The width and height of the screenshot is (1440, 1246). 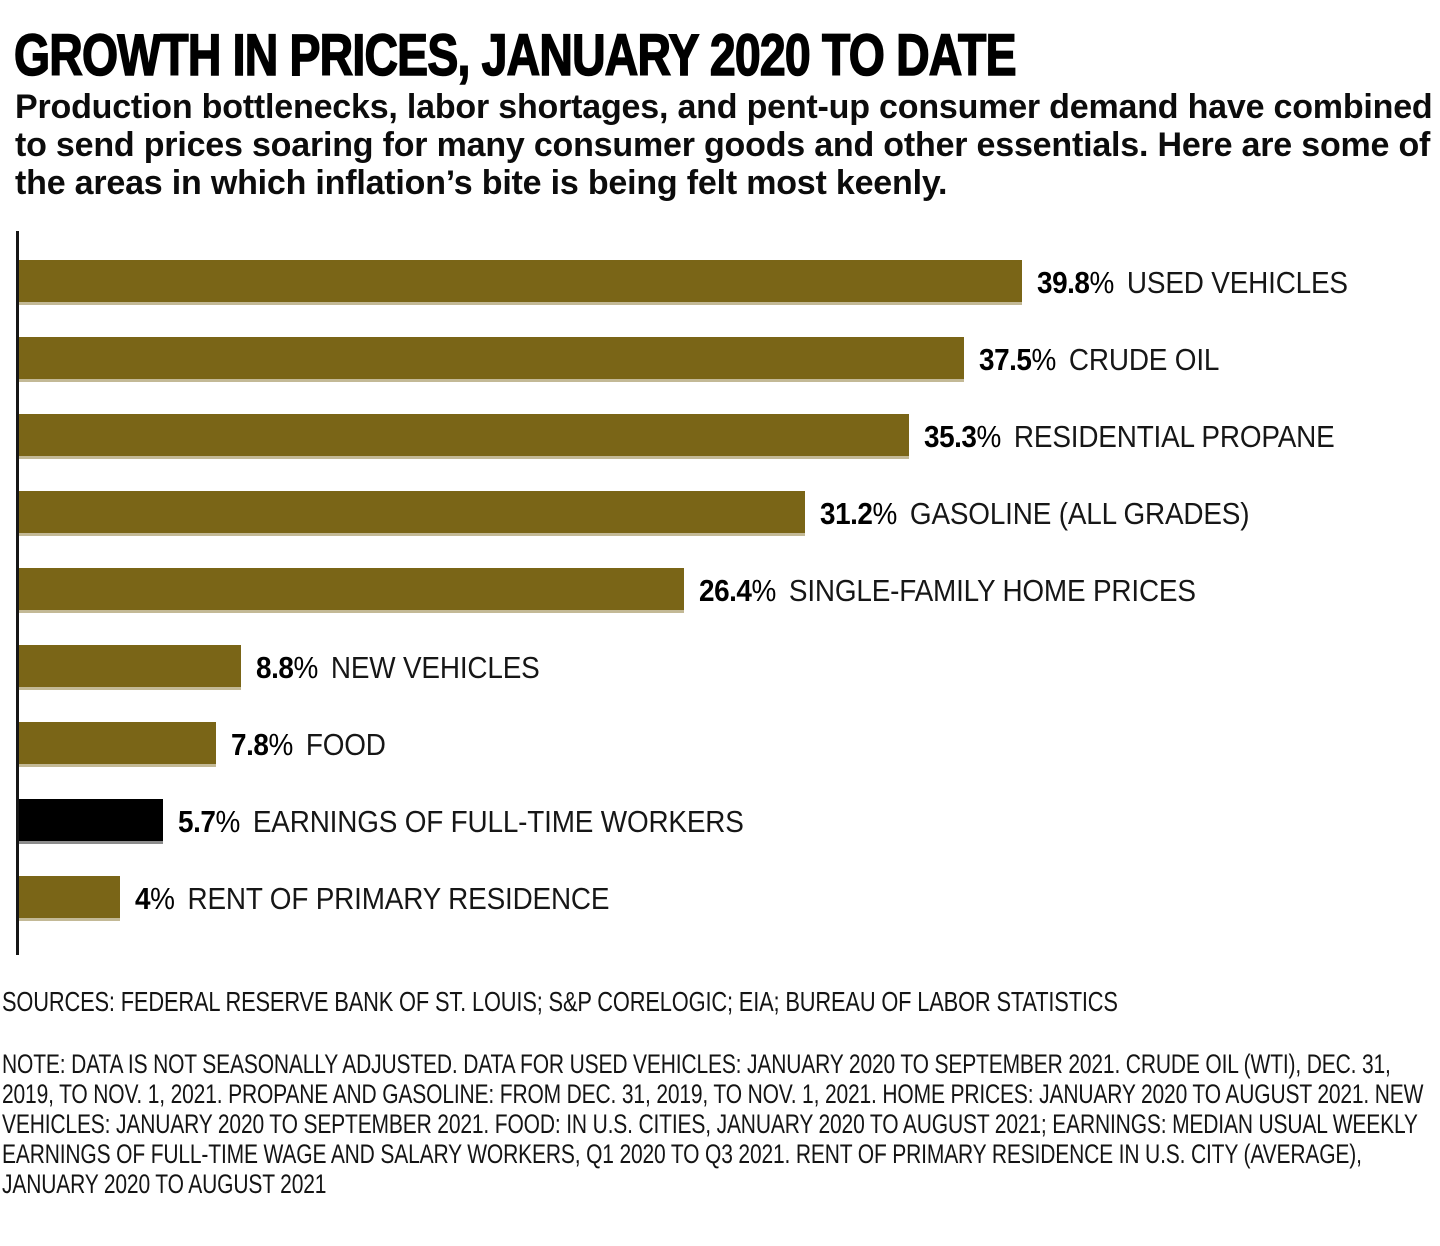 I want to click on bar-row: 39.8% USED VEHICLES, so click(x=729, y=298).